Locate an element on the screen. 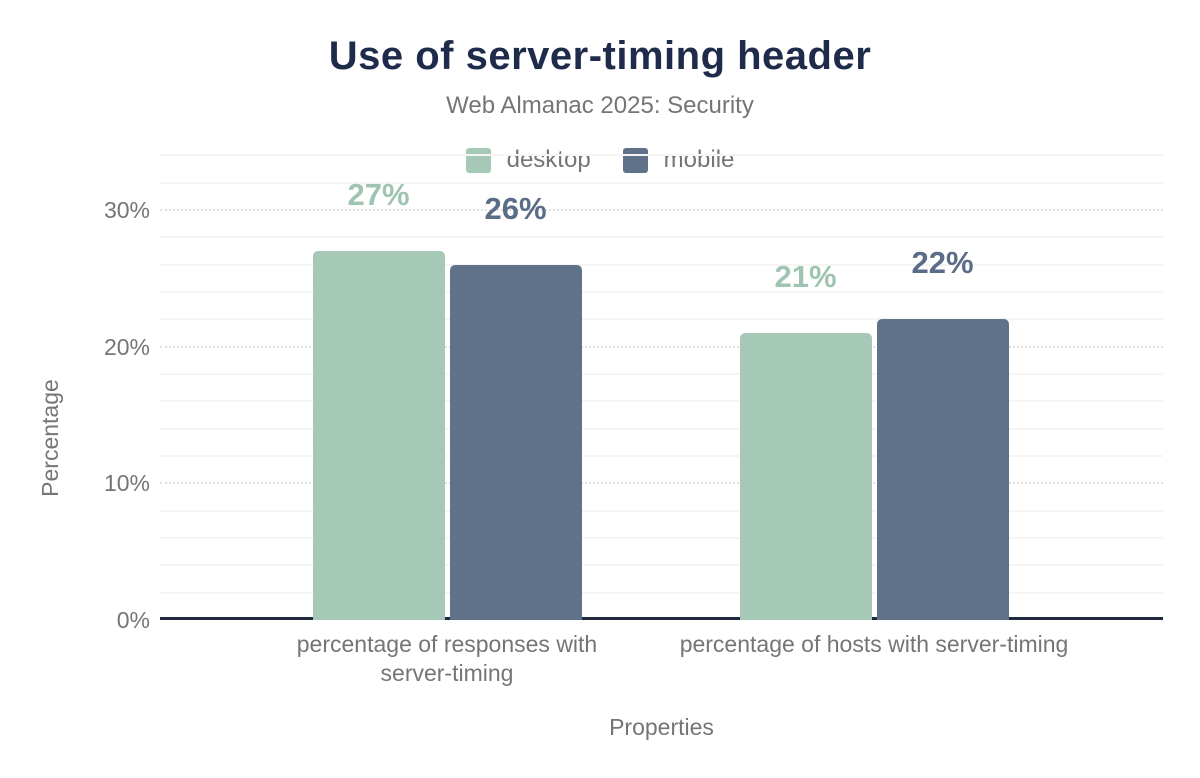  legend: desktop mobile is located at coordinates (600, 160).